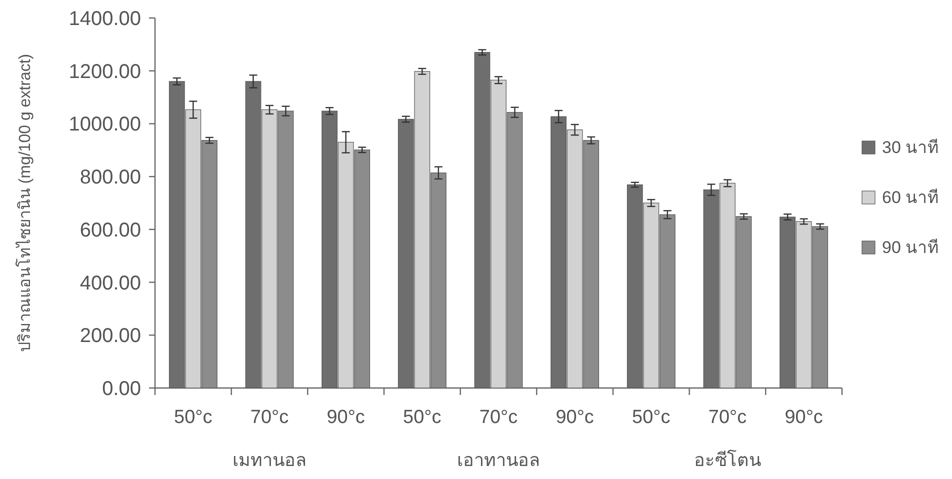  I want to click on text: เมทานอล, so click(269, 460).